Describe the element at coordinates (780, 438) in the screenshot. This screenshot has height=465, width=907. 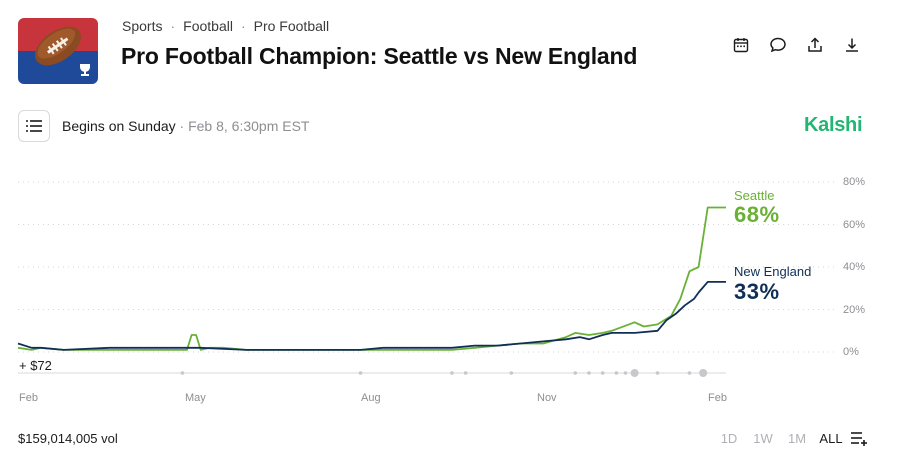
I see `range-selector: 1D 1W 1M ALL` at that location.